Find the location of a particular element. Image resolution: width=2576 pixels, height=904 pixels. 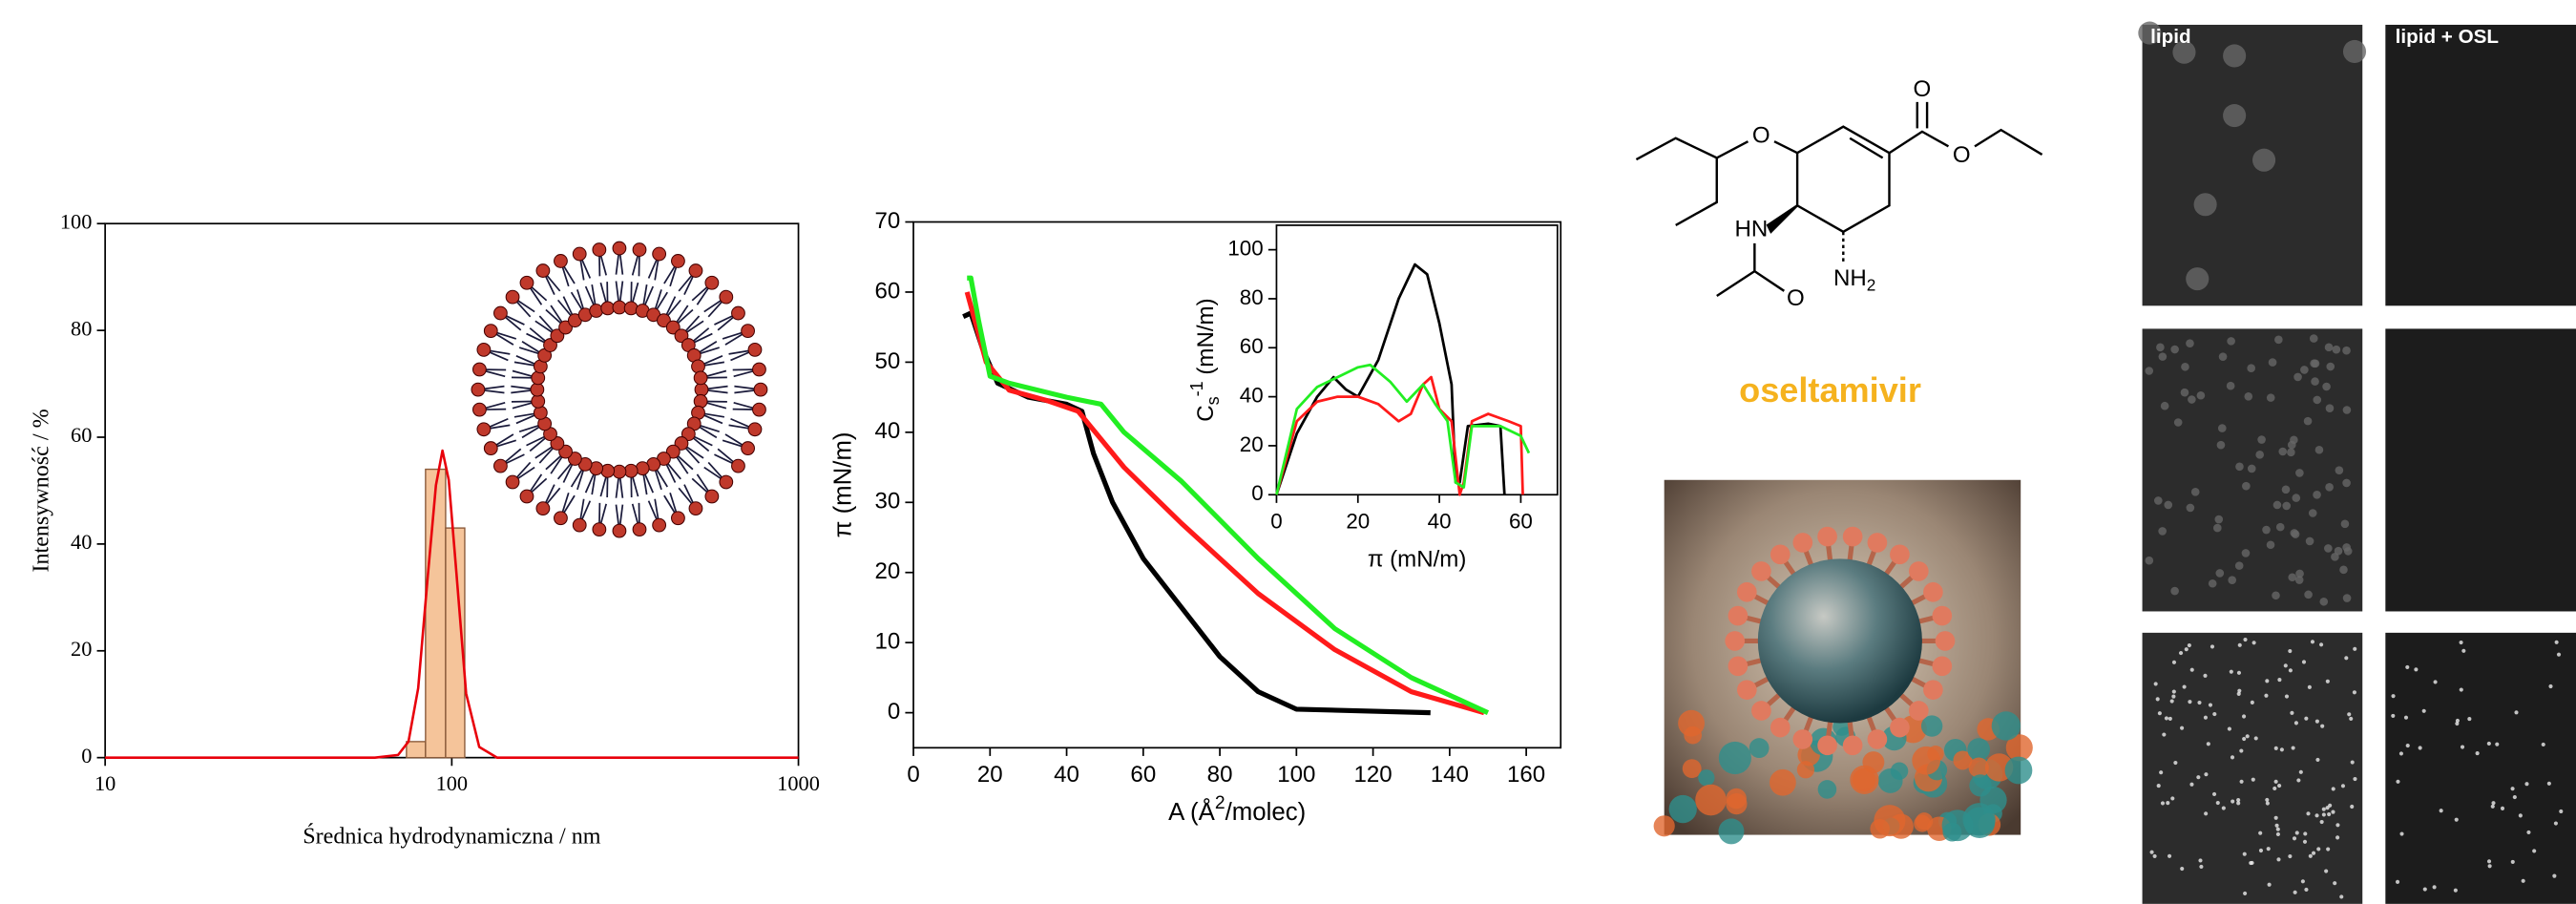

structure is located at coordinates (1839, 199).